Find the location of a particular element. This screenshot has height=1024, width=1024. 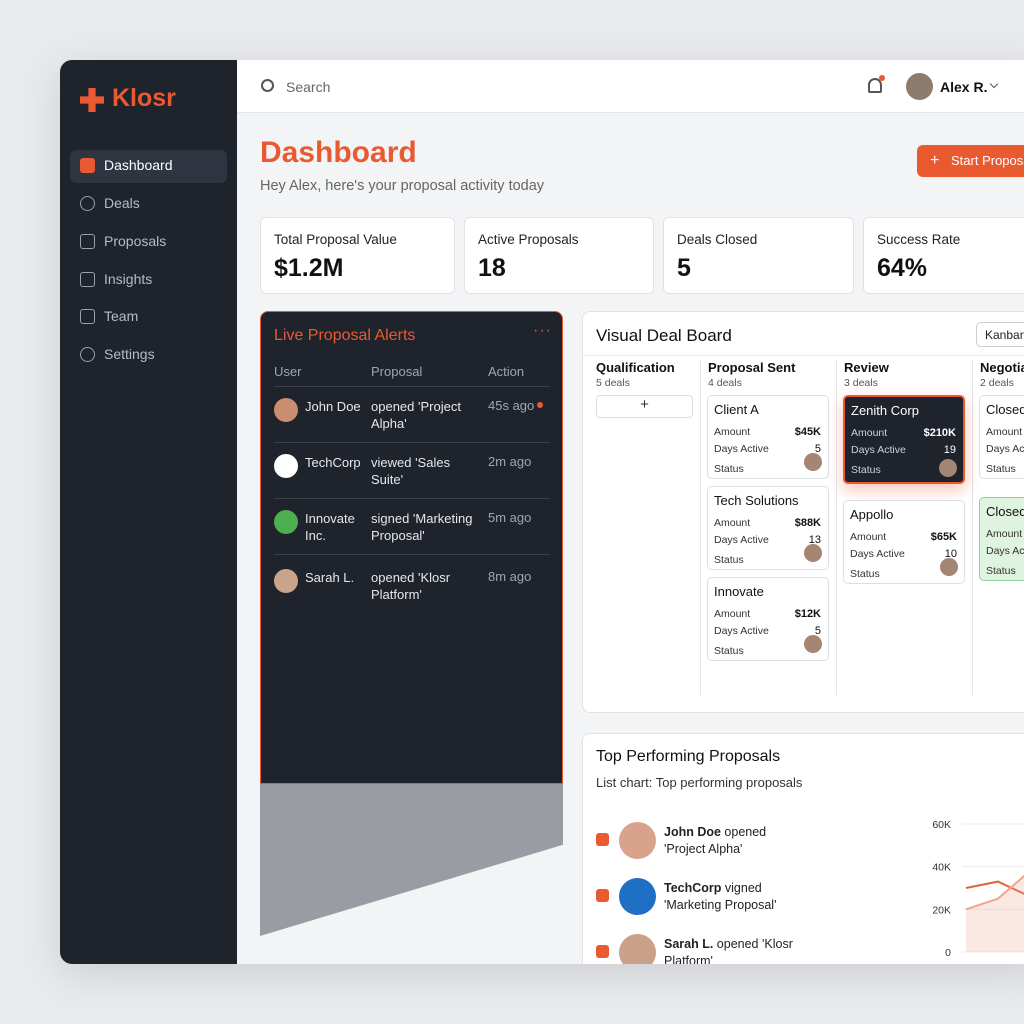

nav-item: Team is located at coordinates (121, 316).